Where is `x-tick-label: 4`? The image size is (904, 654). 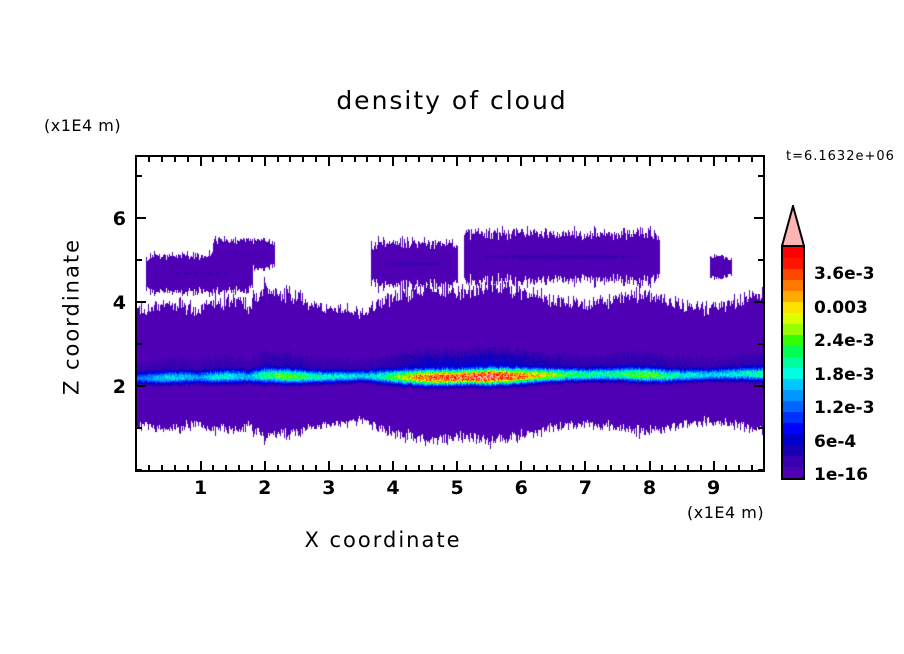 x-tick-label: 4 is located at coordinates (393, 488).